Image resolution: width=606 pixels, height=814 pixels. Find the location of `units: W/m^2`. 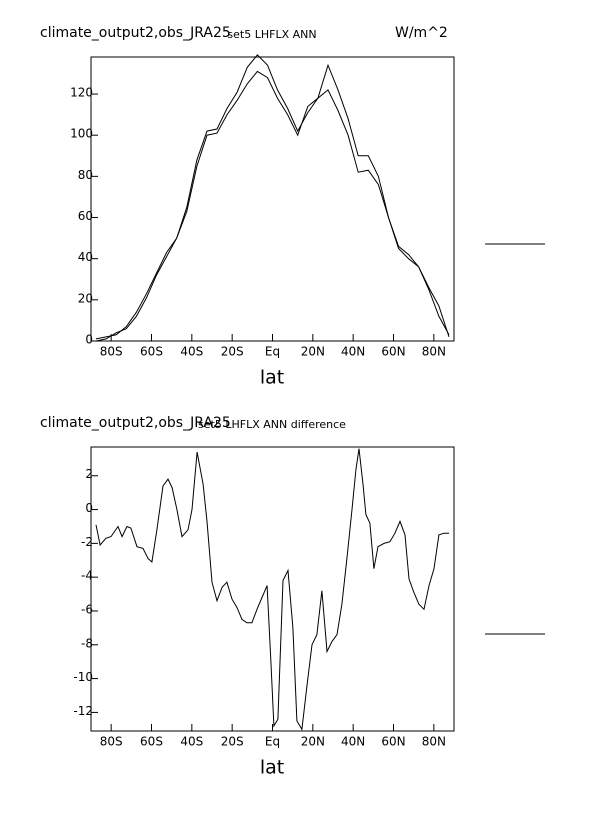

units: W/m^2 is located at coordinates (421, 33).